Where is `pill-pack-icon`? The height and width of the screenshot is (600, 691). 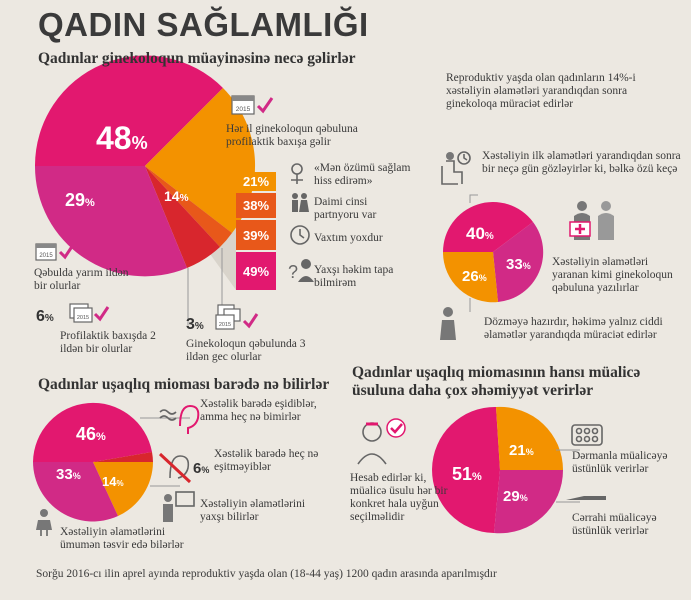 pill-pack-icon is located at coordinates (587, 435).